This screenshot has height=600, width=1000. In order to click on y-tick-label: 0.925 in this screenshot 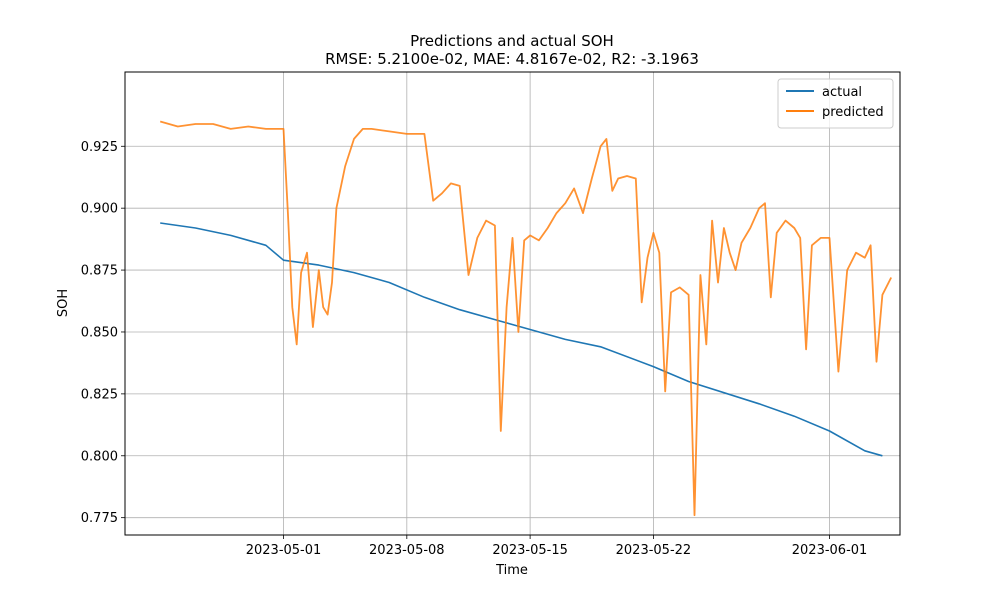, I will do `click(99, 147)`.